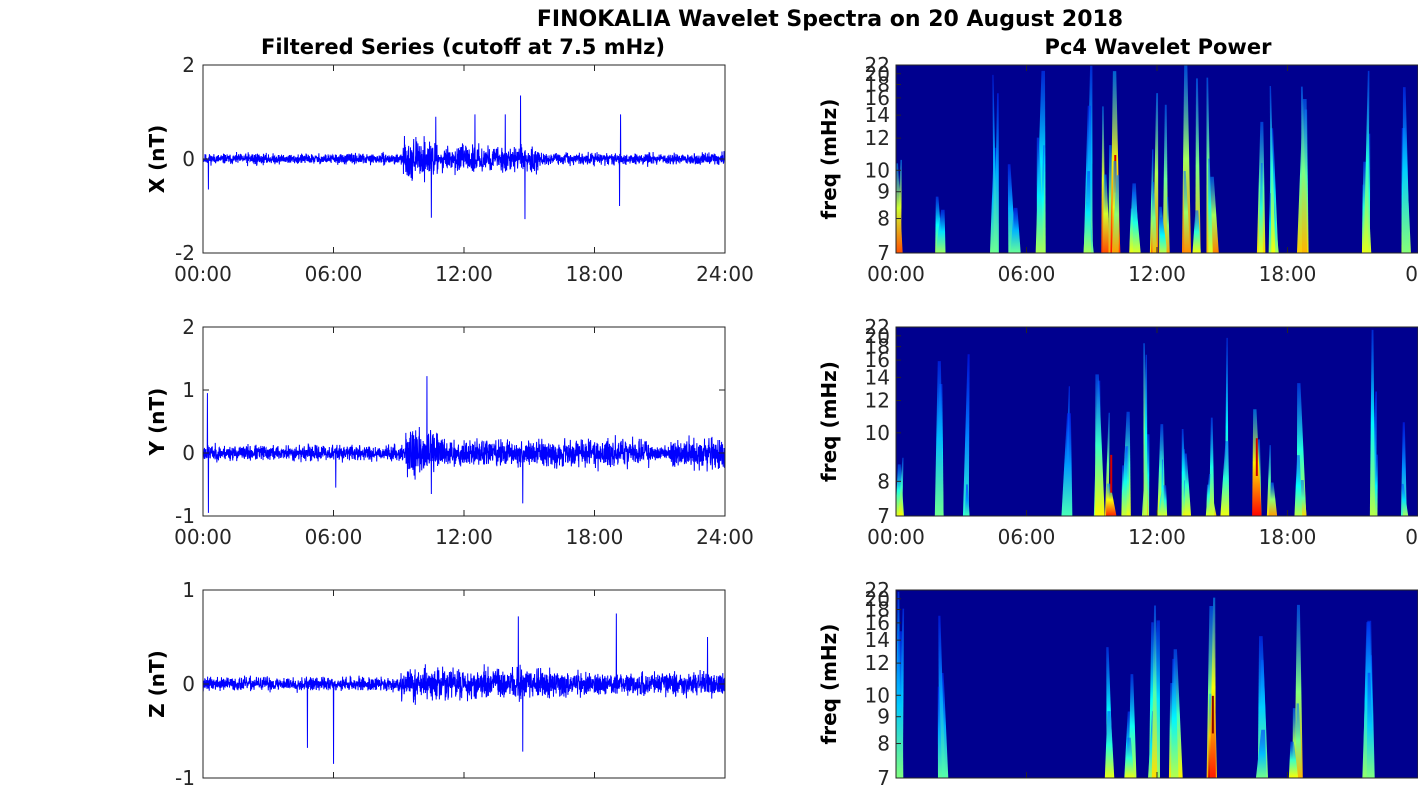 The height and width of the screenshot is (788, 1418). Describe the element at coordinates (157, 159) in the screenshot. I see `y-axis-label: X (nT)` at that location.